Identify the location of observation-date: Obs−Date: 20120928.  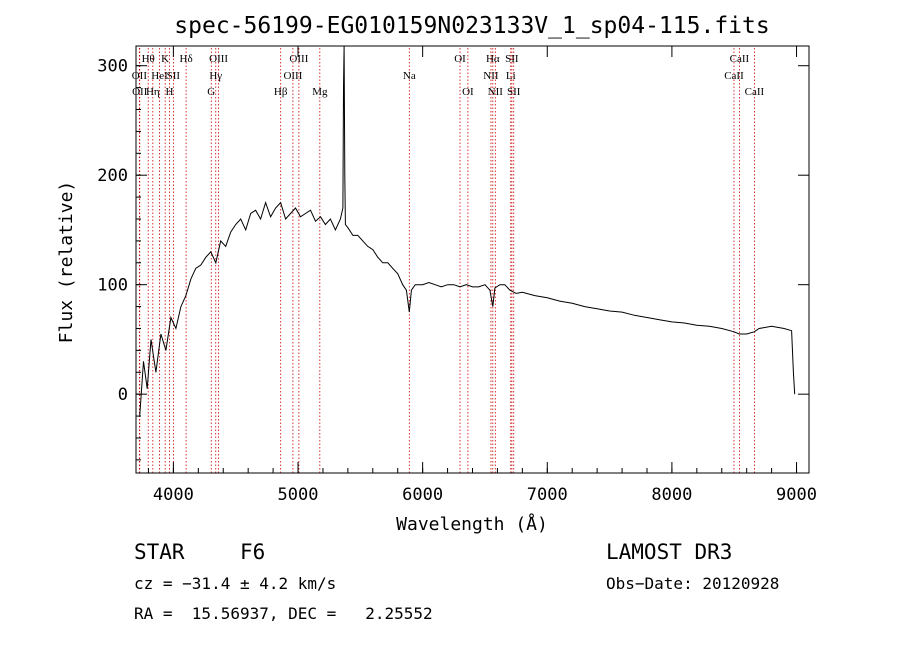
(693, 583).